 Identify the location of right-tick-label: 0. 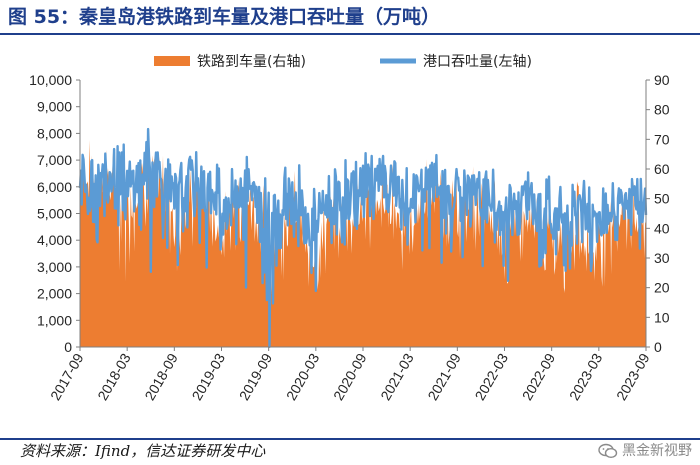
(658, 347).